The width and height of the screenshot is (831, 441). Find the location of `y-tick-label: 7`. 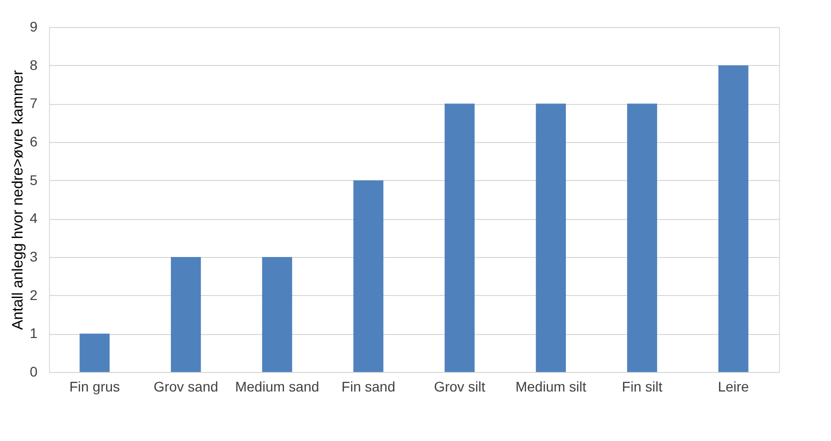

y-tick-label: 7 is located at coordinates (34, 103).